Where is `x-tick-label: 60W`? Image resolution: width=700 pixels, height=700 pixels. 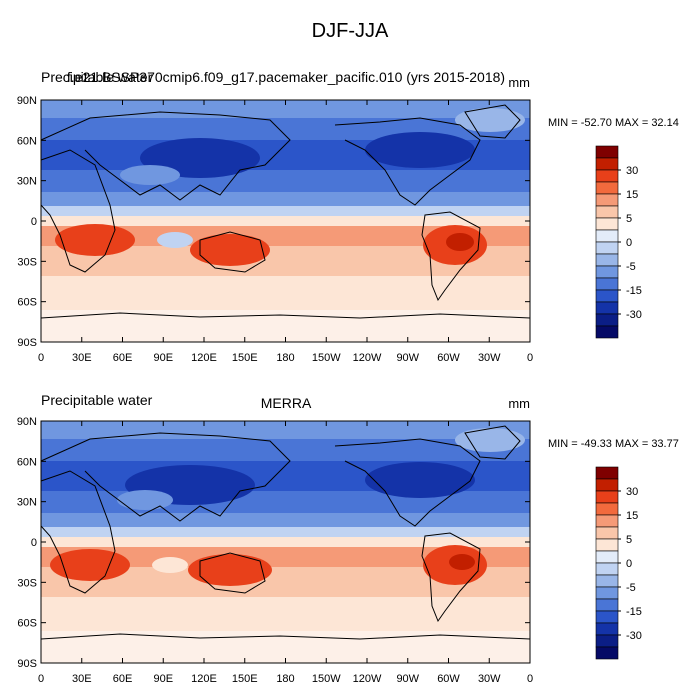 x-tick-label: 60W is located at coordinates (448, 679).